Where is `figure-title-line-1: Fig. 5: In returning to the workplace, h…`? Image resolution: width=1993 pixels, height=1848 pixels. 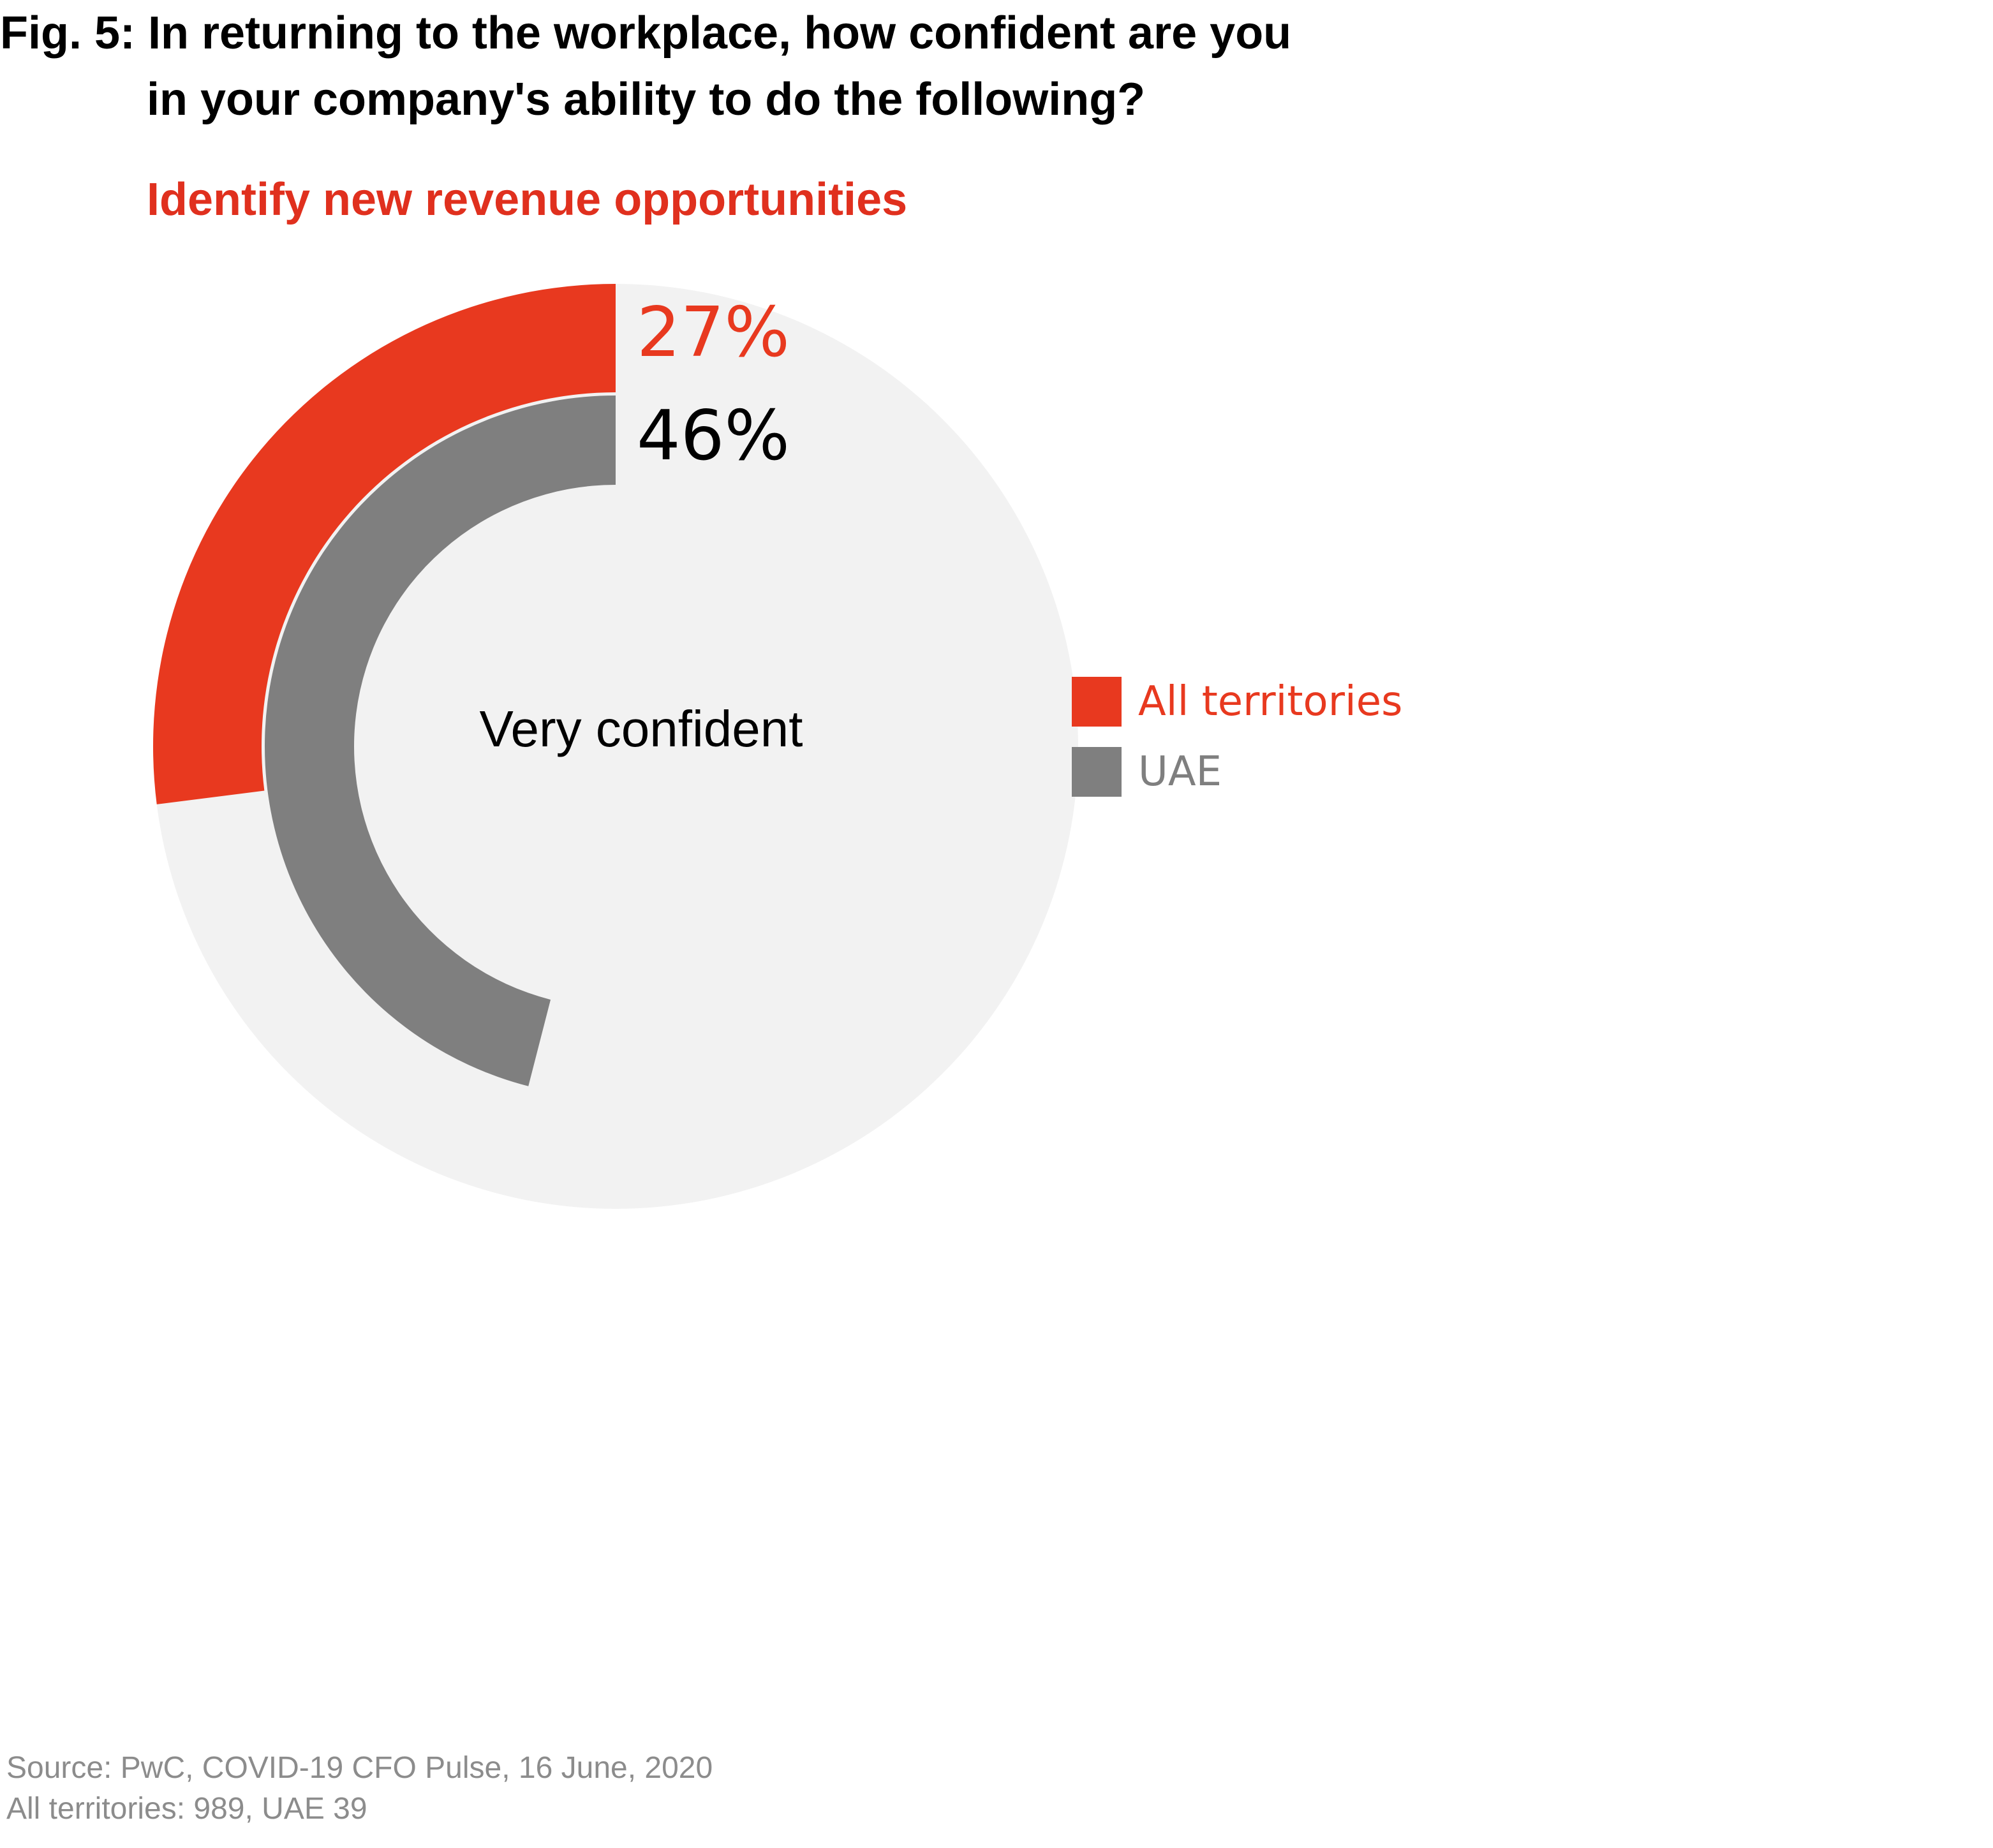
figure-title-line-1: Fig. 5: In returning to the workplace, h… is located at coordinates (646, 33).